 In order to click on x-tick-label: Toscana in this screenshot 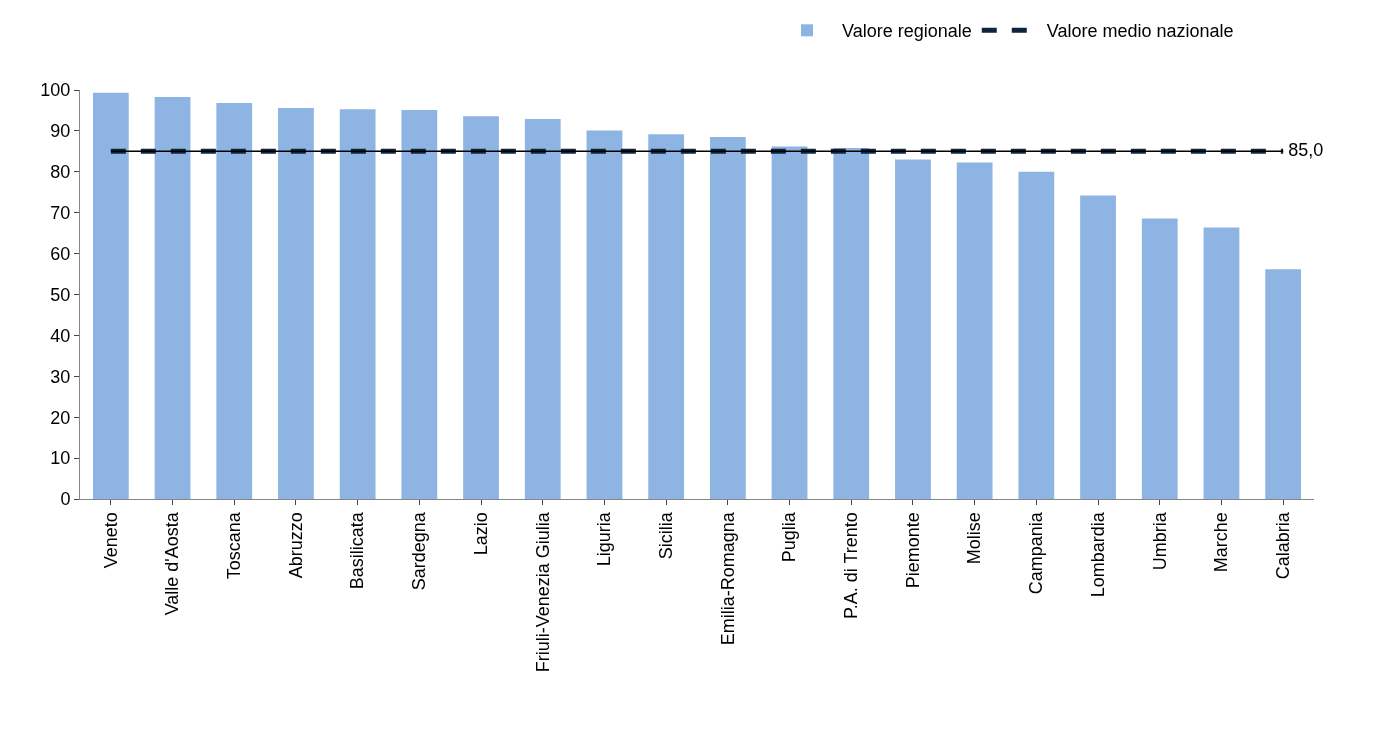, I will do `click(234, 545)`.